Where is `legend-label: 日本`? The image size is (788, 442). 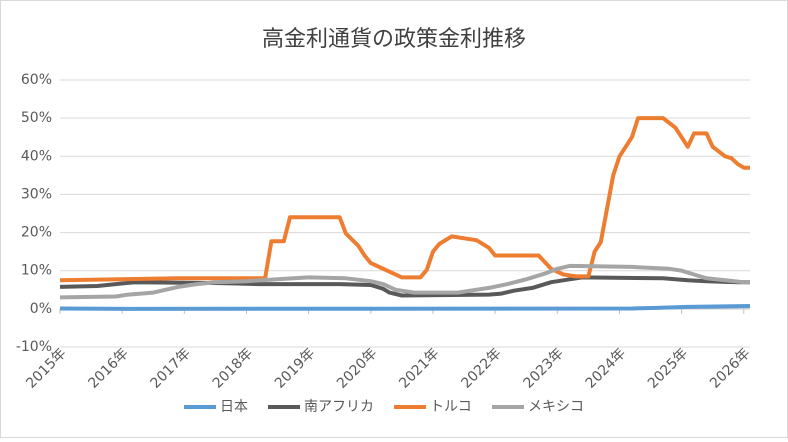 legend-label: 日本 is located at coordinates (234, 407).